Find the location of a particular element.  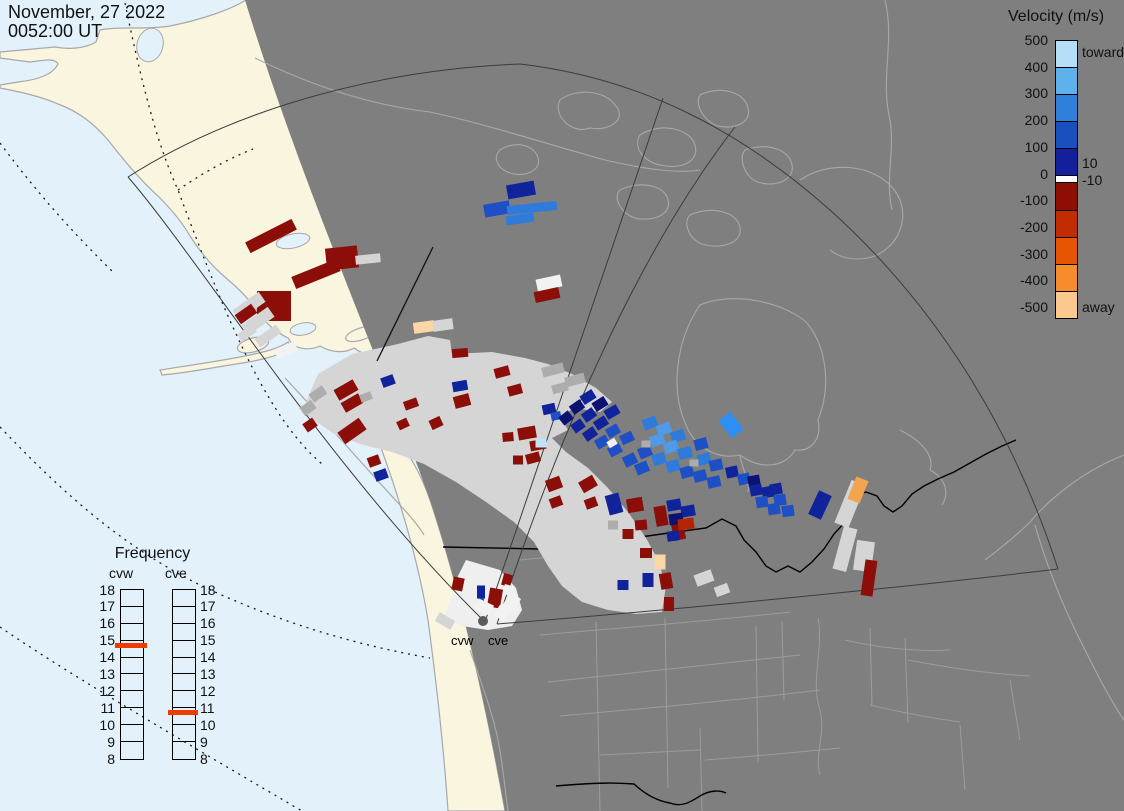

map-label-cve: cve is located at coordinates (498, 640).